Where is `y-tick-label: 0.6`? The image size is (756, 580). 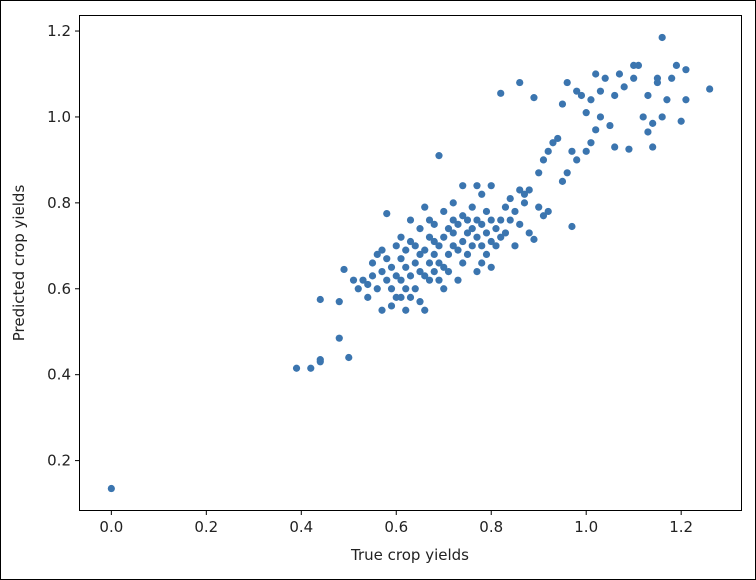
y-tick-label: 0.6 is located at coordinates (59, 289).